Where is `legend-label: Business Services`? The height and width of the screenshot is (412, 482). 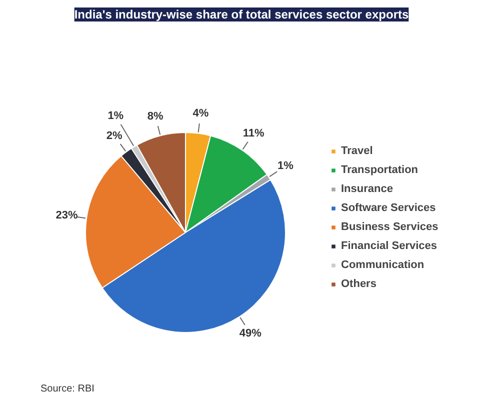
legend-label: Business Services is located at coordinates (389, 227).